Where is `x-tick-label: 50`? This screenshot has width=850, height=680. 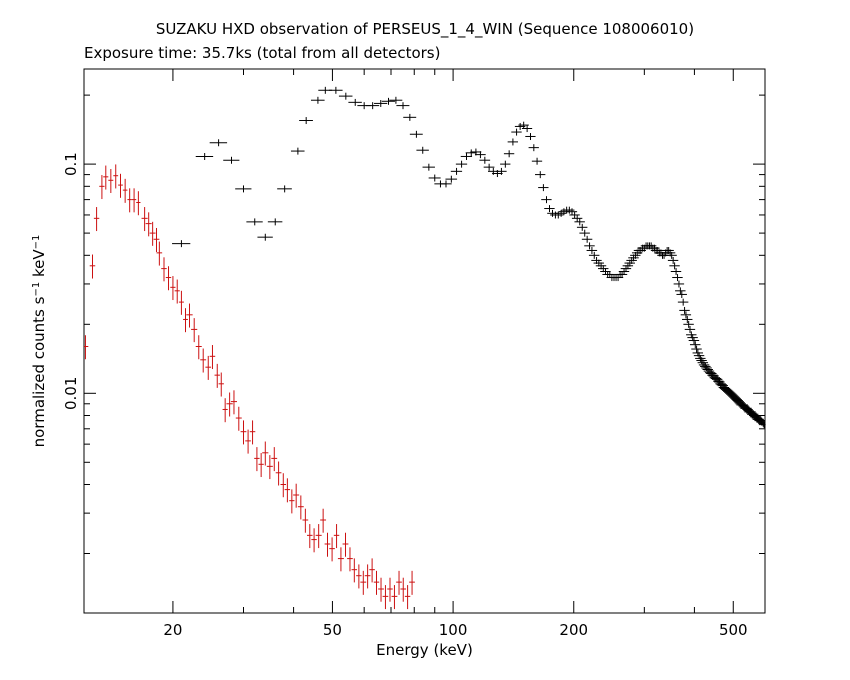
x-tick-label: 50 is located at coordinates (332, 630).